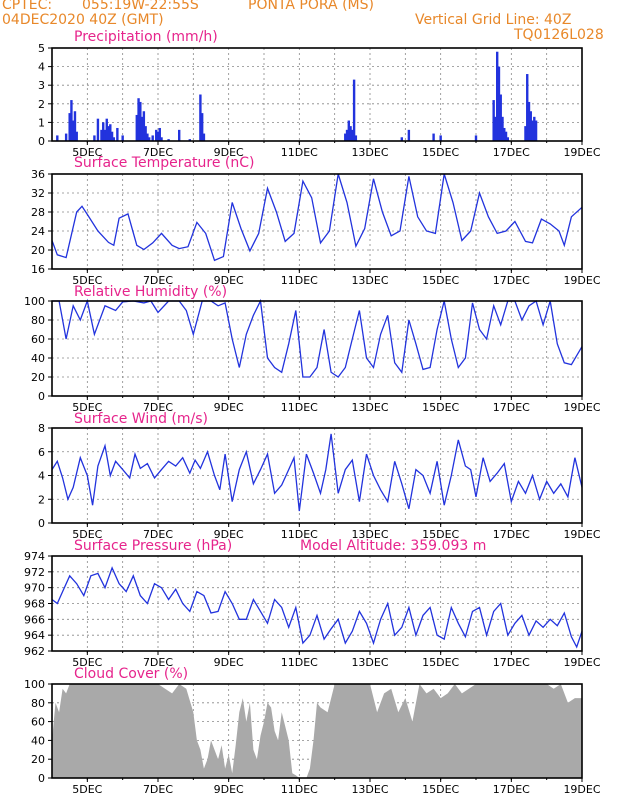  What do you see at coordinates (38, 269) in the screenshot?
I see `y-tick-label: 16` at bounding box center [38, 269].